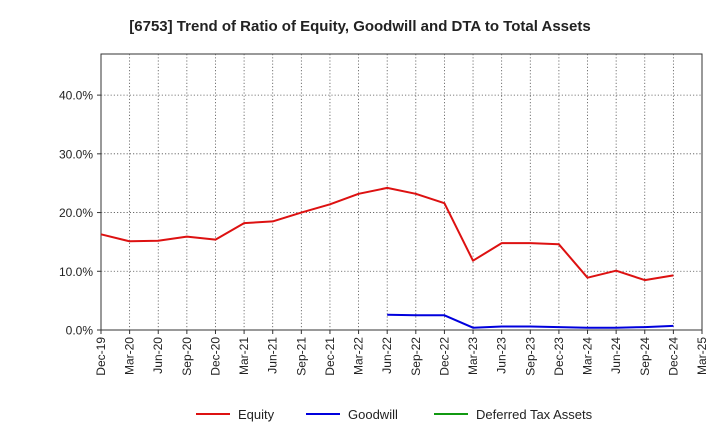 The width and height of the screenshot is (720, 445). What do you see at coordinates (101, 356) in the screenshot?
I see `x-tick-label: Dec-19` at bounding box center [101, 356].